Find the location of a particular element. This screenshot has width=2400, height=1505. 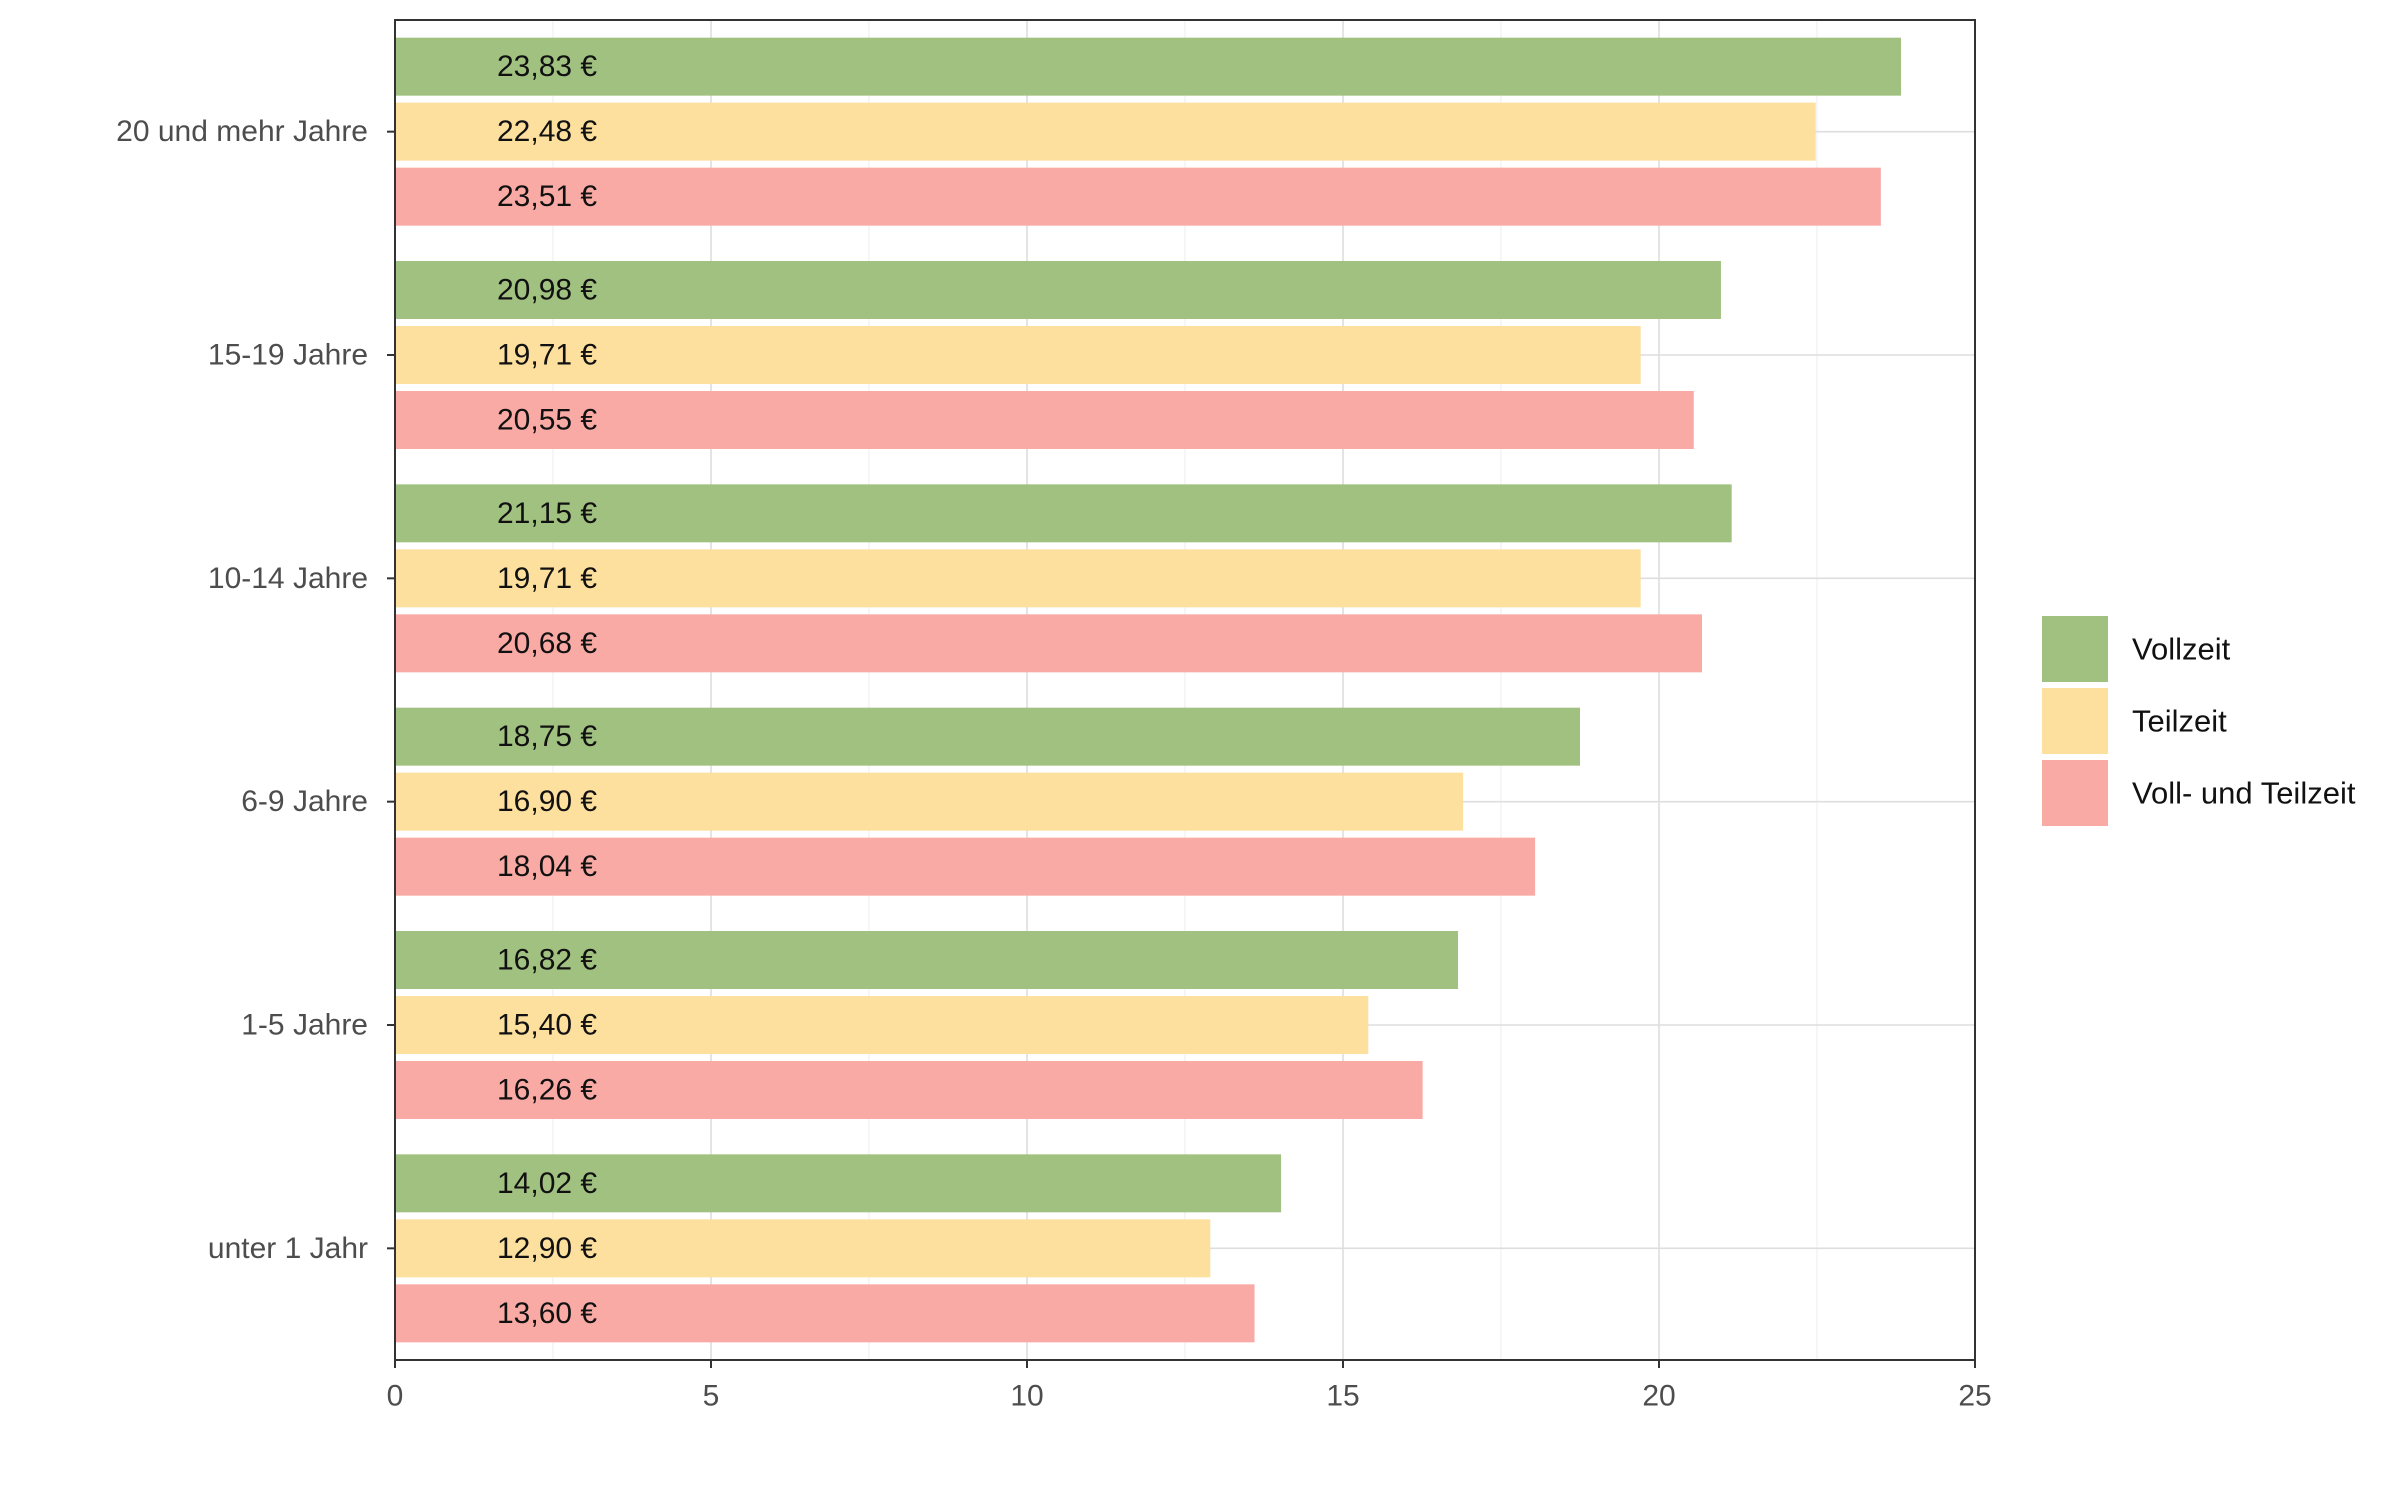

y-tick-label: 15-19 Jahre is located at coordinates (288, 355).